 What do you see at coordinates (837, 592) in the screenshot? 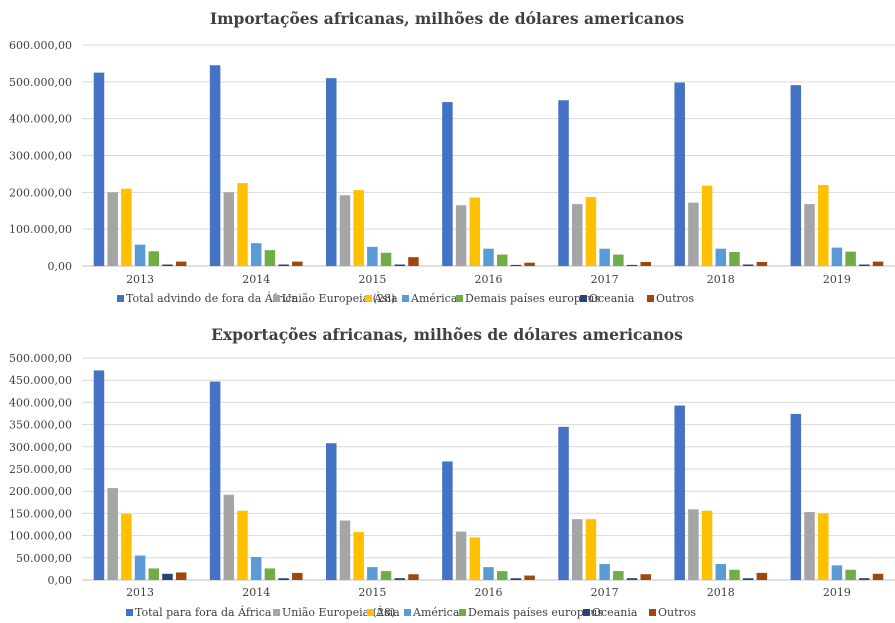
I see `x-tick-label: 2019` at bounding box center [837, 592].